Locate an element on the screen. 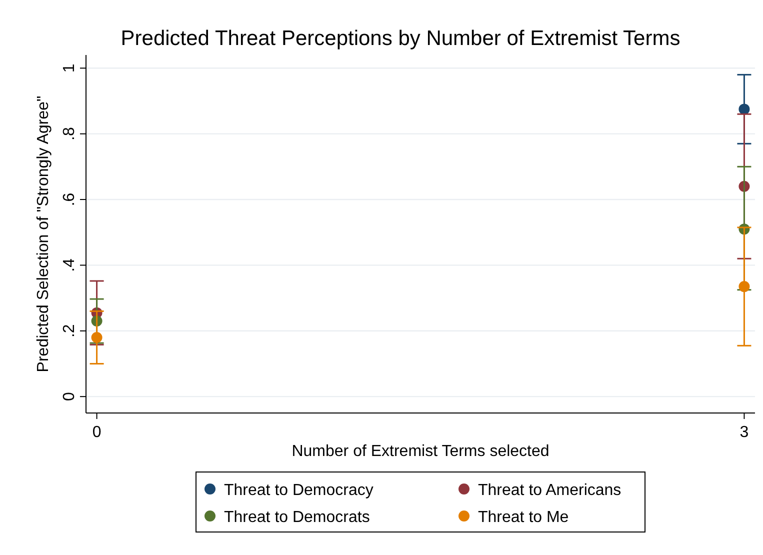  x-tick-label: 3 is located at coordinates (744, 432).